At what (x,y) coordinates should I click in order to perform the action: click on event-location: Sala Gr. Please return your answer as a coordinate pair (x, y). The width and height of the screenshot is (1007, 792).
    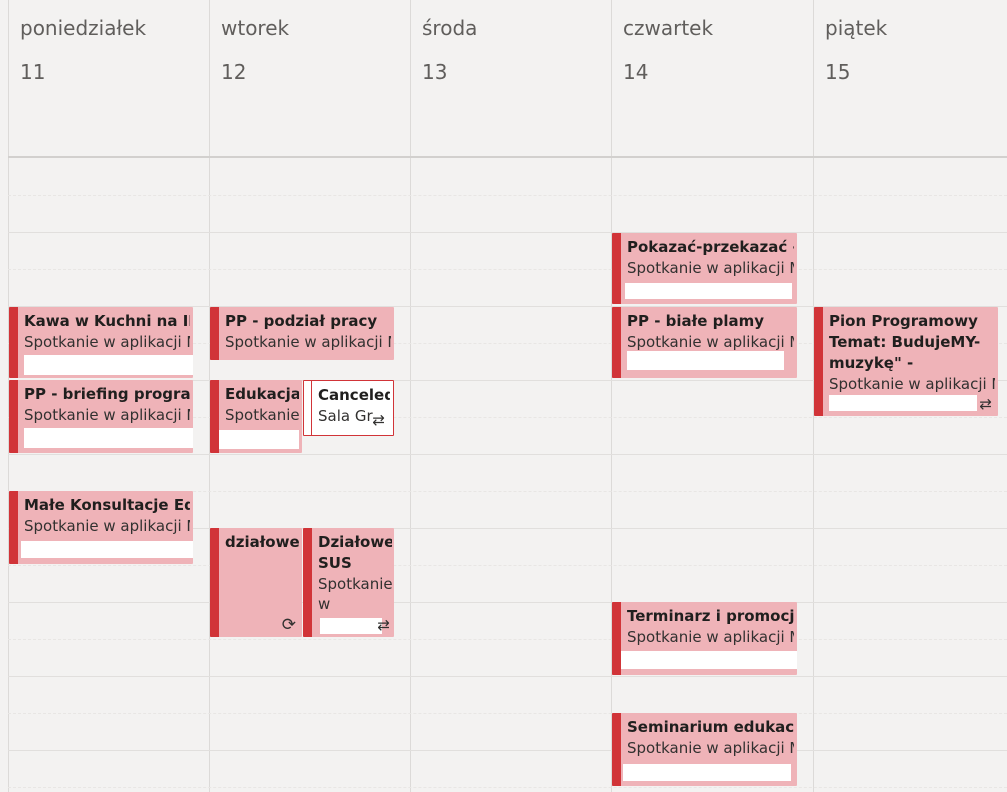
    Looking at the image, I should click on (345, 416).